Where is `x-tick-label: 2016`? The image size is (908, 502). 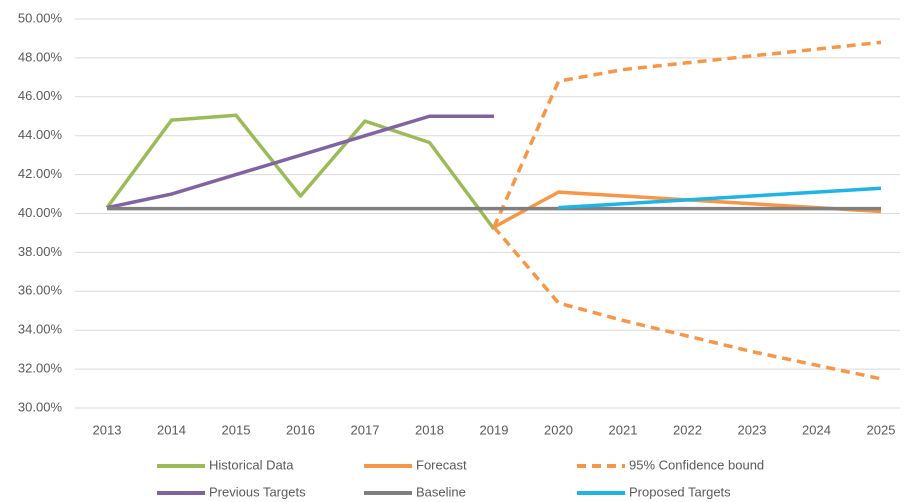 x-tick-label: 2016 is located at coordinates (300, 429).